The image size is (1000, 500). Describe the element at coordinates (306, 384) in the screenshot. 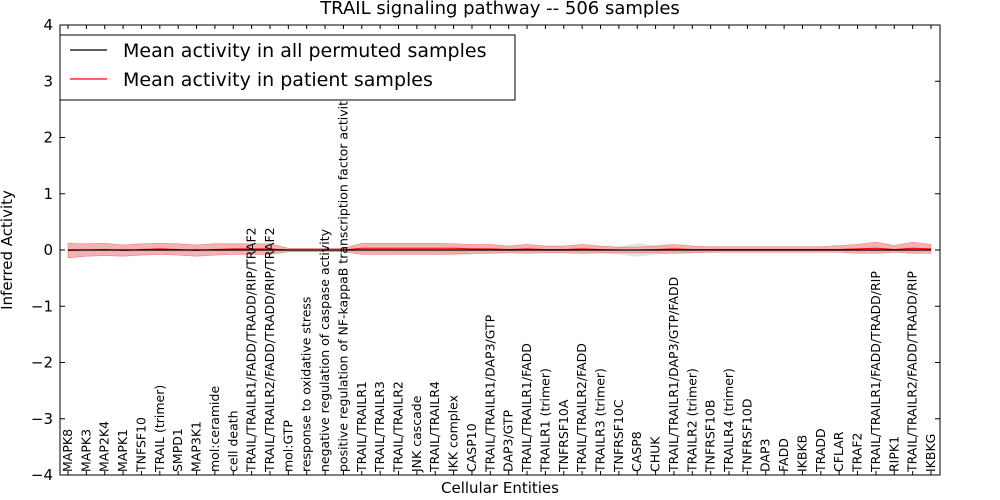

I see `x-tick-label: response to oxidative stress` at that location.